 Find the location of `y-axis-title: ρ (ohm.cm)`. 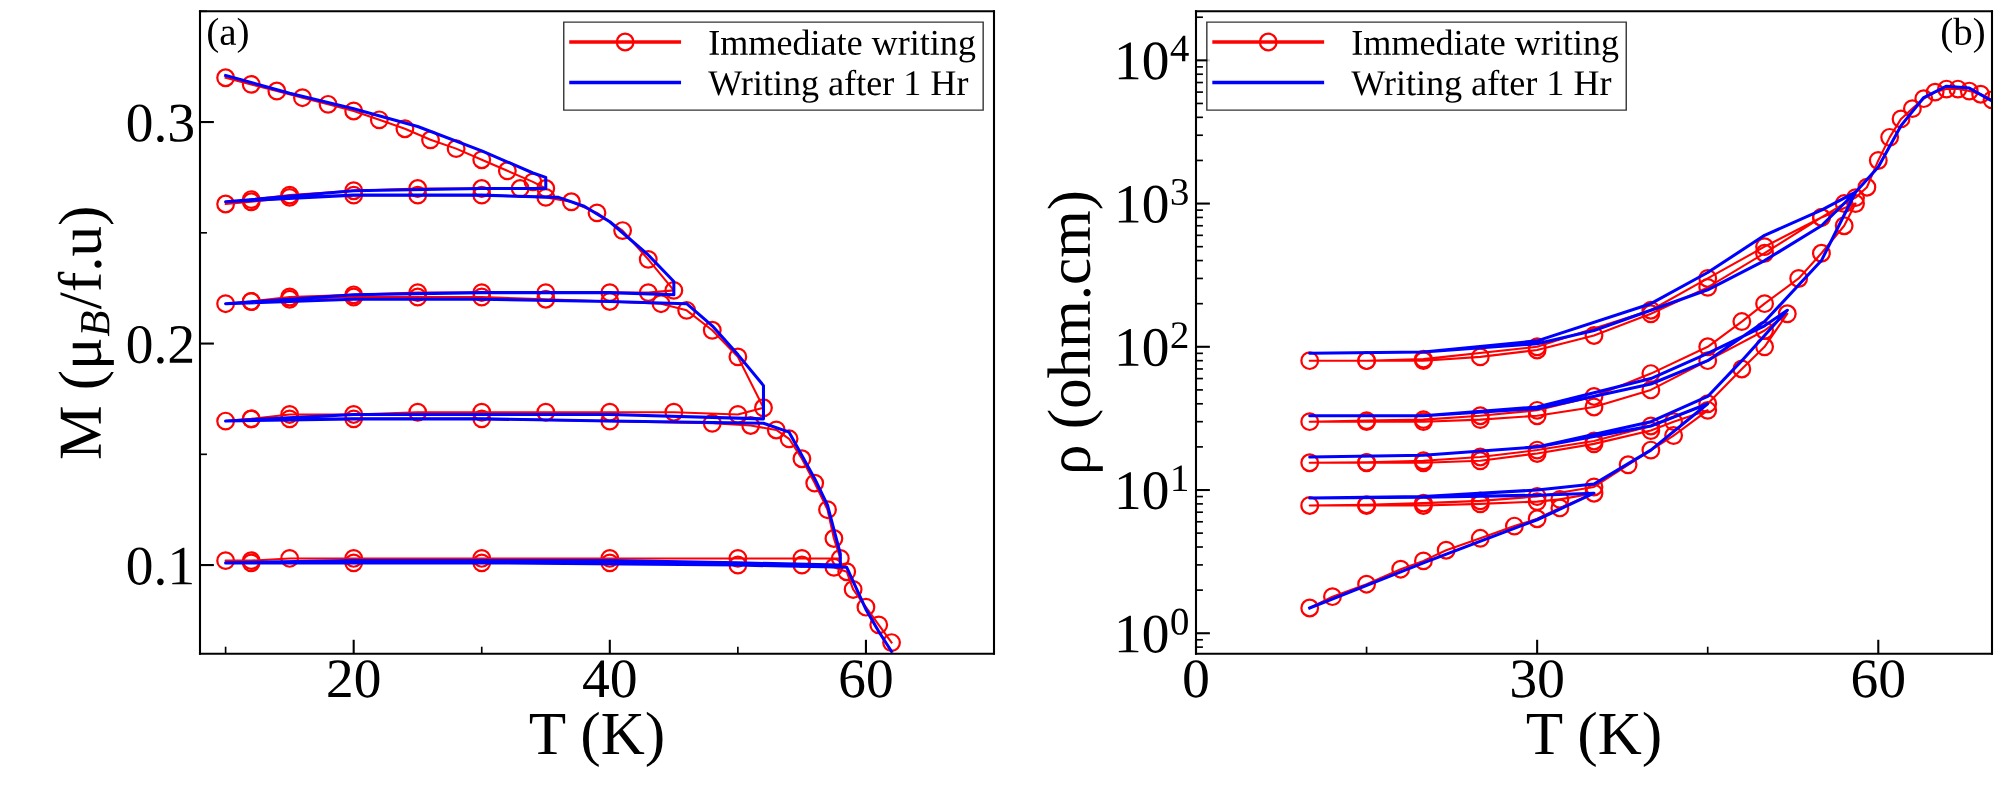

y-axis-title: ρ (ohm.cm) is located at coordinates (1075, 332).